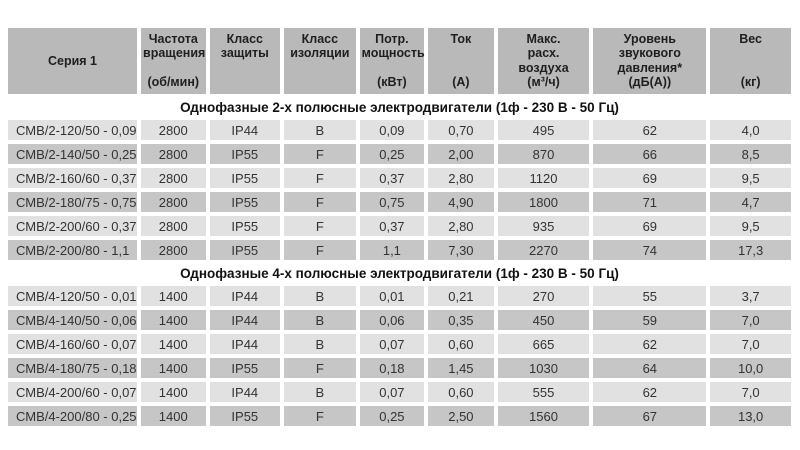 The width and height of the screenshot is (800, 450). What do you see at coordinates (650, 154) in the screenshot?
I see `cell-sound-pressure: 66` at bounding box center [650, 154].